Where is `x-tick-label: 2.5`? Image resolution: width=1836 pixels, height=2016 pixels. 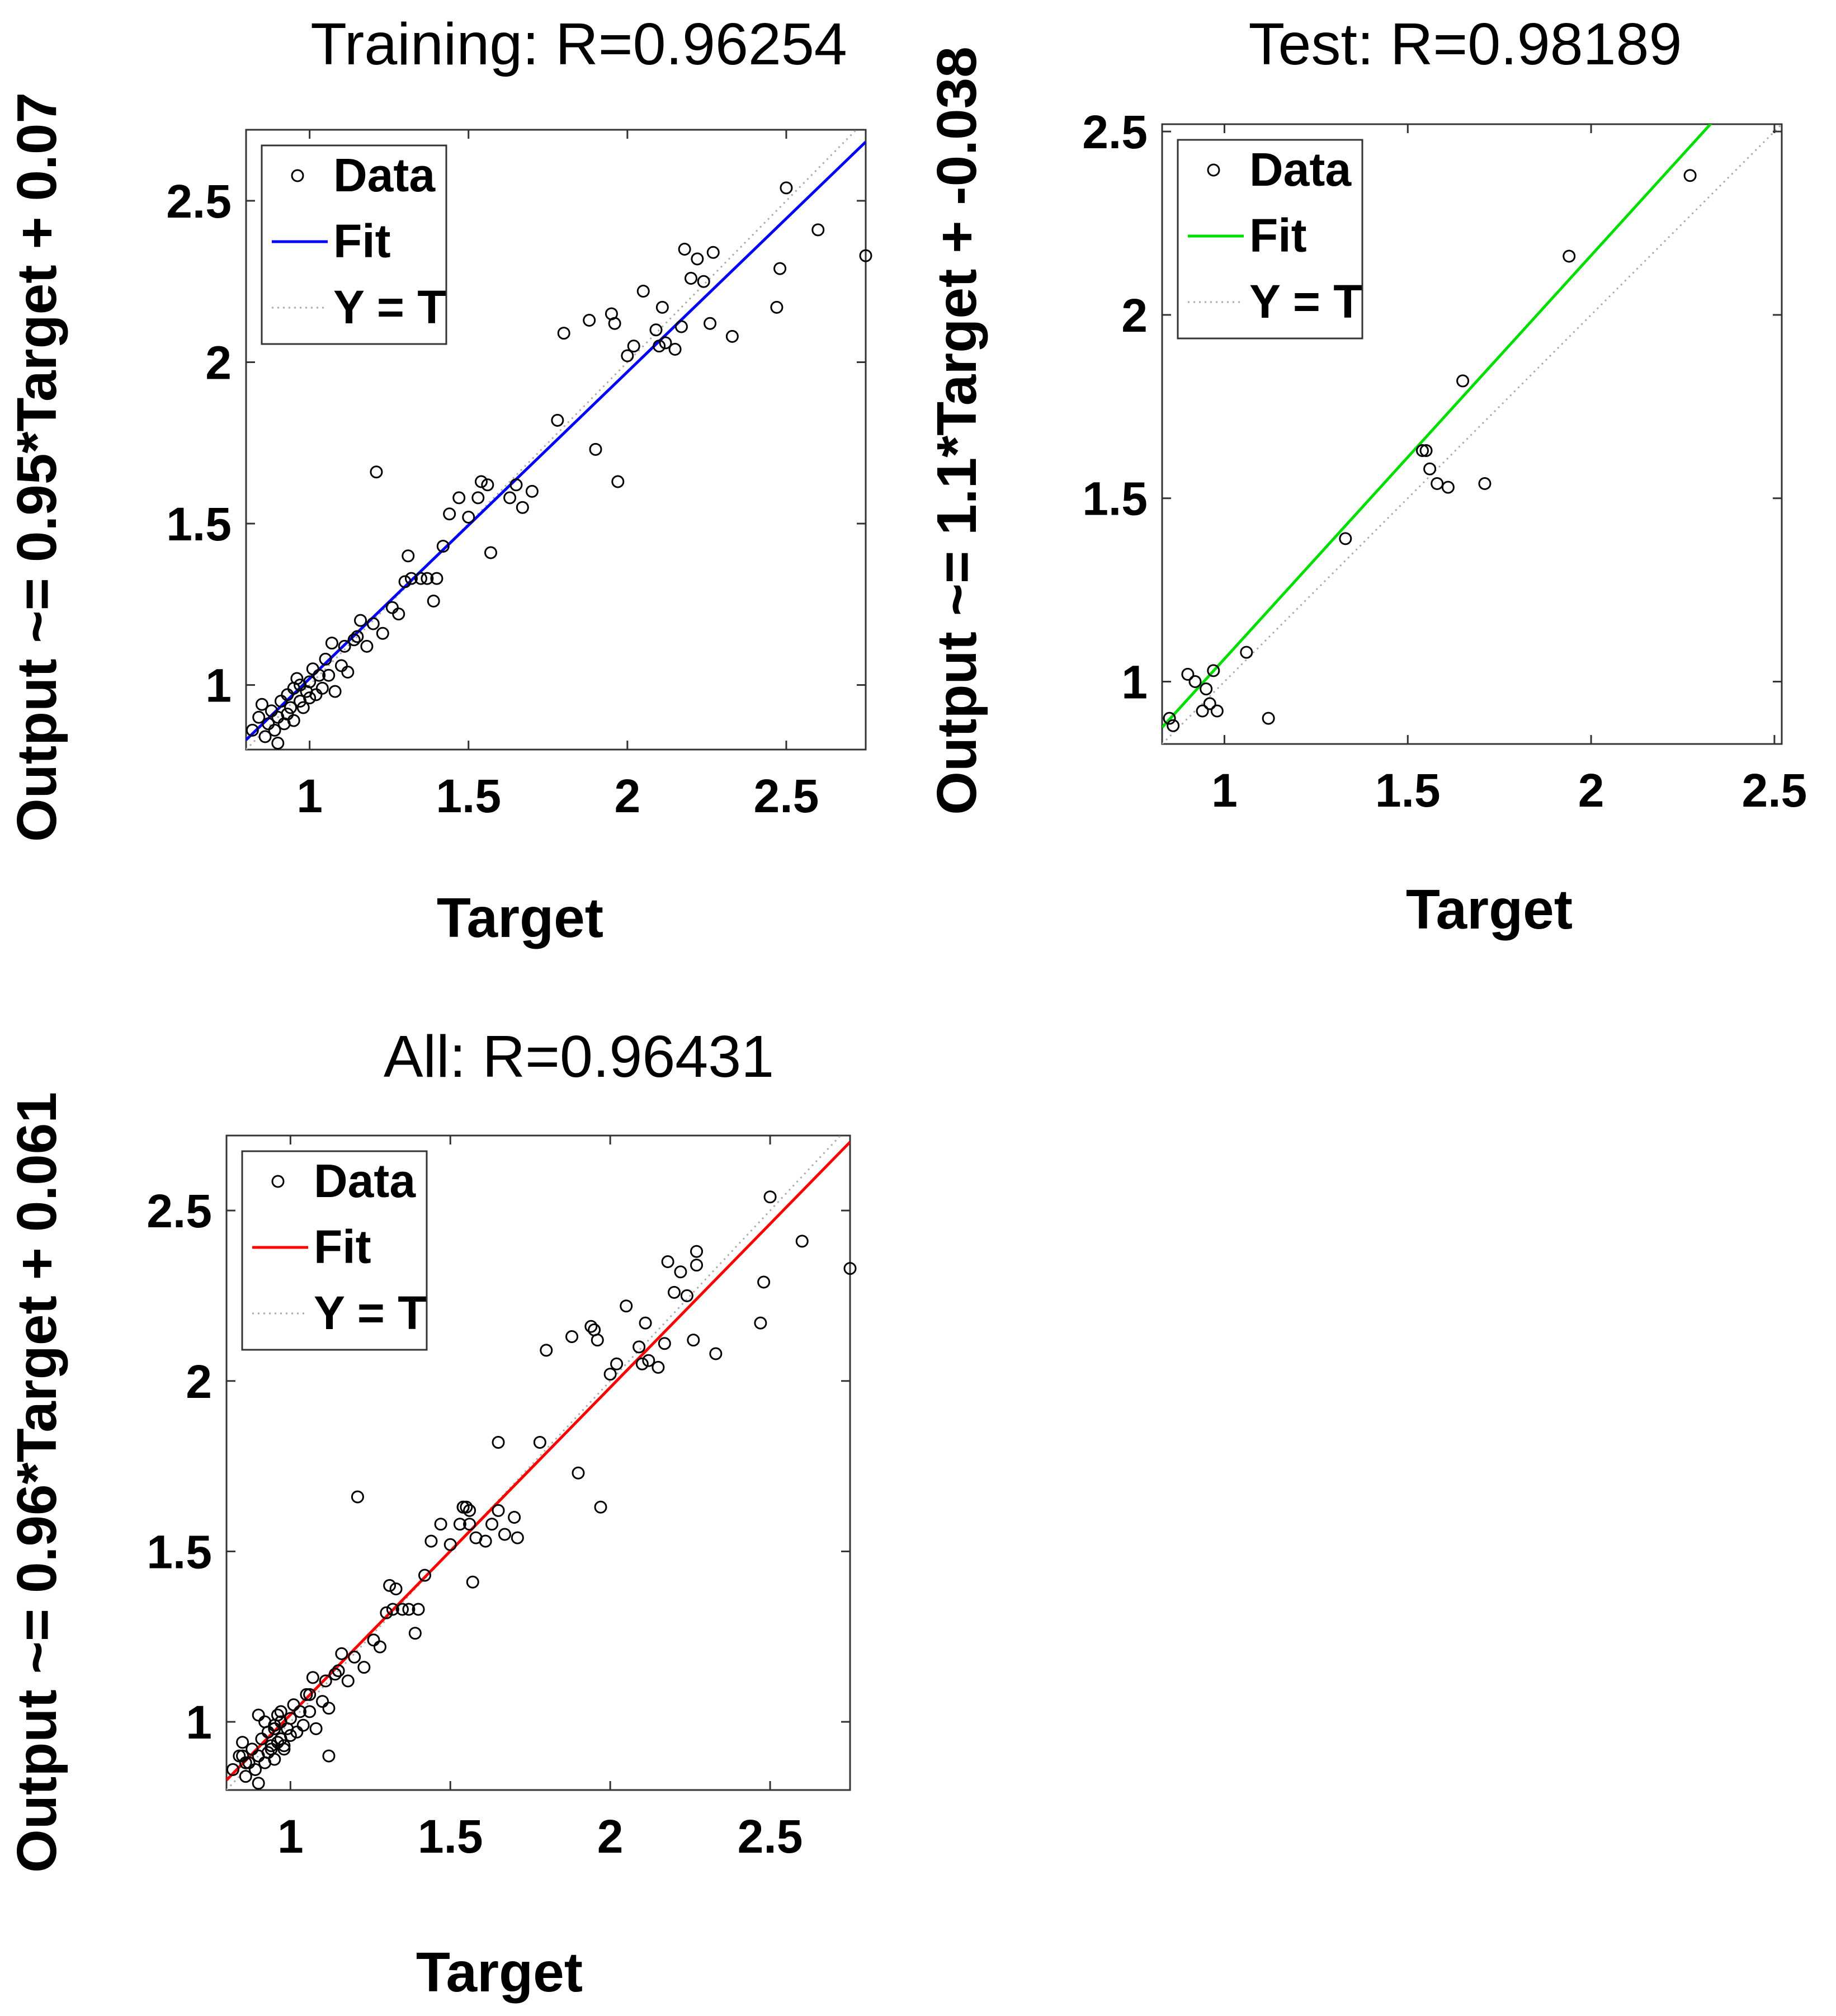
x-tick-label: 2.5 is located at coordinates (787, 796).